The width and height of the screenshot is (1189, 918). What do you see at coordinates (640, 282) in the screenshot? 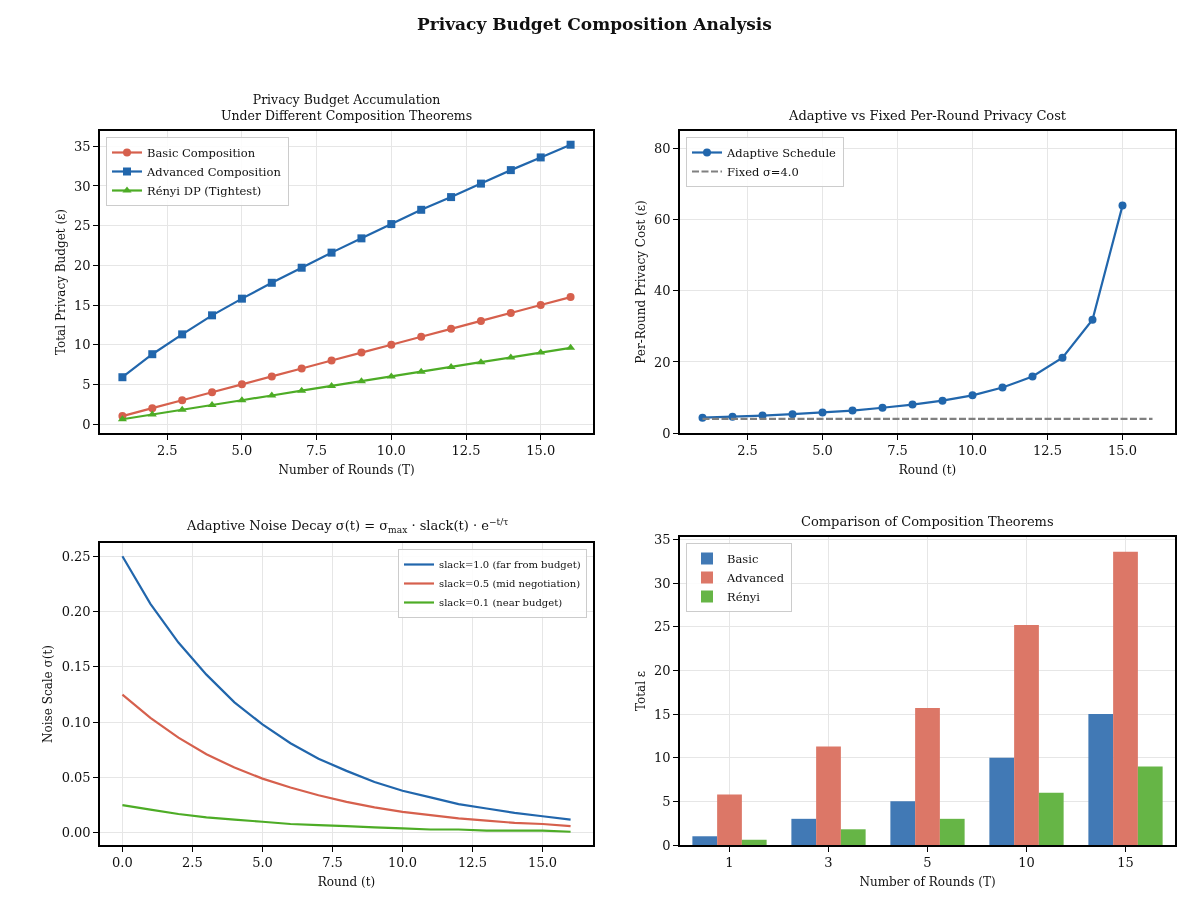
I see `y-axis-title: Per-Round Privacy Cost (ε)` at bounding box center [640, 282].